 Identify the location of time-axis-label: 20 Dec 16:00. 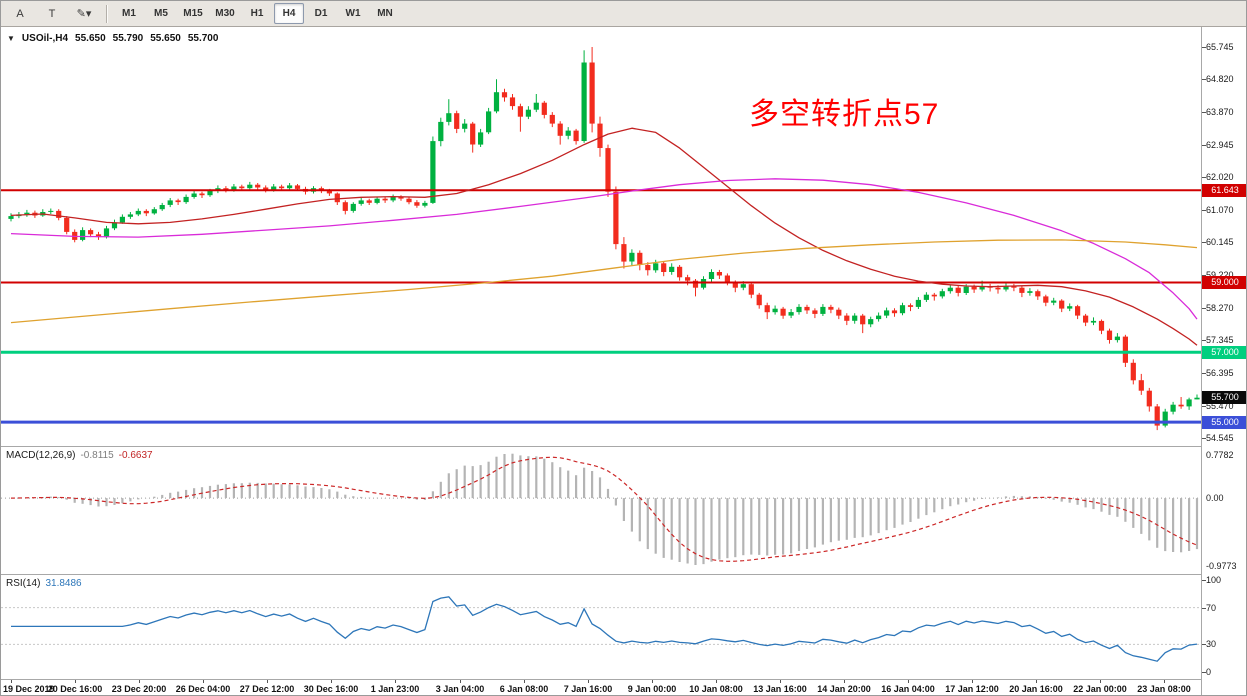
(75, 689).